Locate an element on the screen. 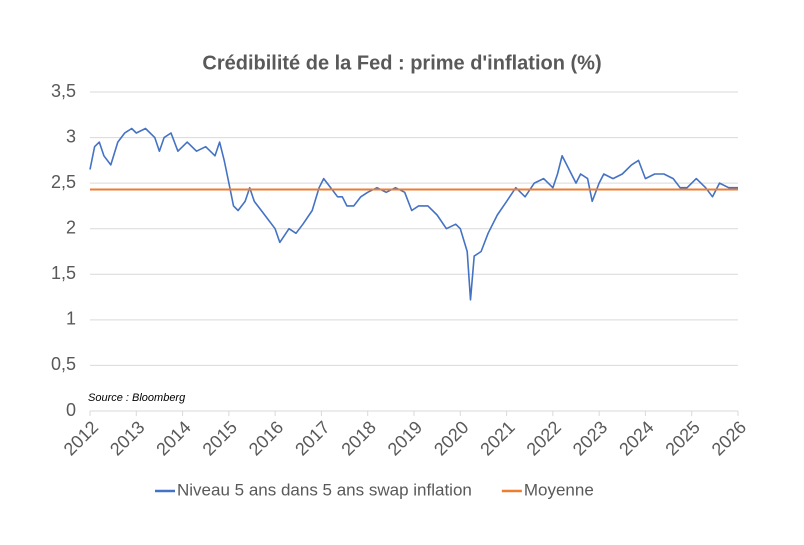  x-tick-label: 2013 is located at coordinates (127, 438).